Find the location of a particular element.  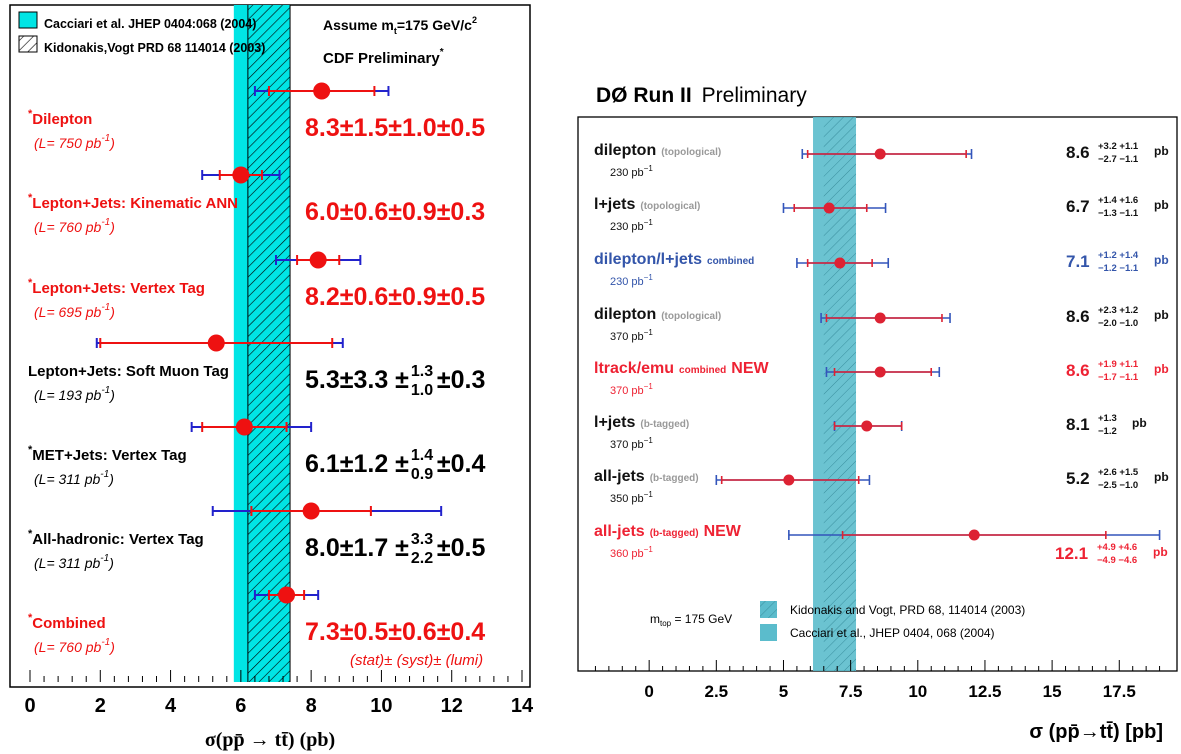

result-lower-errors: −1.7 −1.1 is located at coordinates (1118, 377).